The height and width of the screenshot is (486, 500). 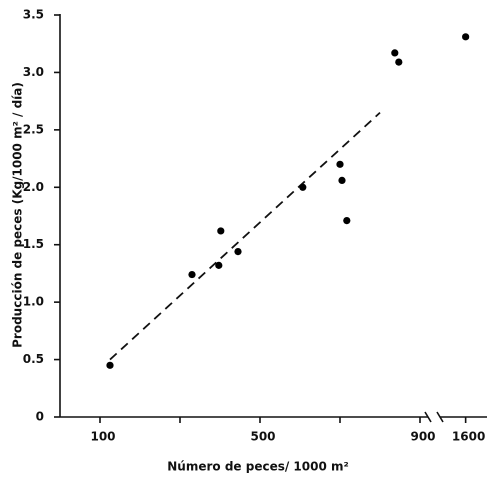 What do you see at coordinates (40, 417) in the screenshot?
I see `y-tick-label: 0` at bounding box center [40, 417].